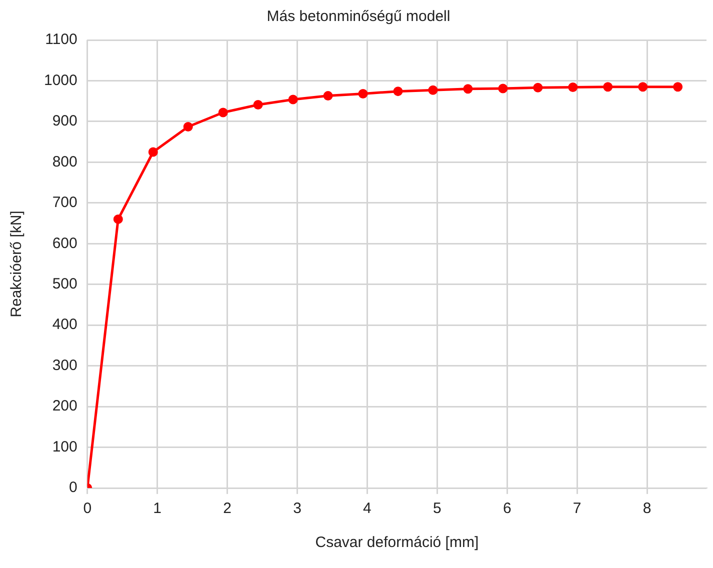 The width and height of the screenshot is (713, 568). What do you see at coordinates (358, 17) in the screenshot?
I see `chart-title: Más betonminőségű modell` at bounding box center [358, 17].